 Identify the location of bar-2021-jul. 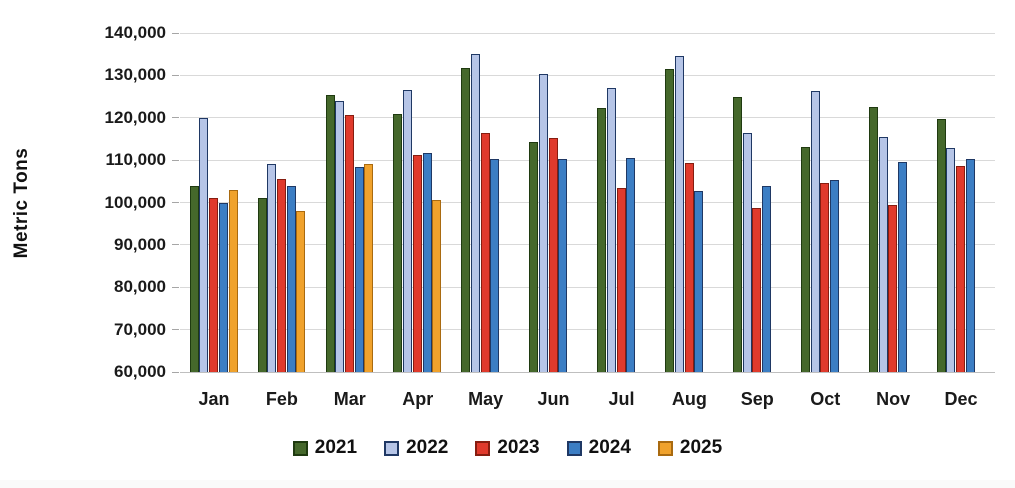
(602, 240).